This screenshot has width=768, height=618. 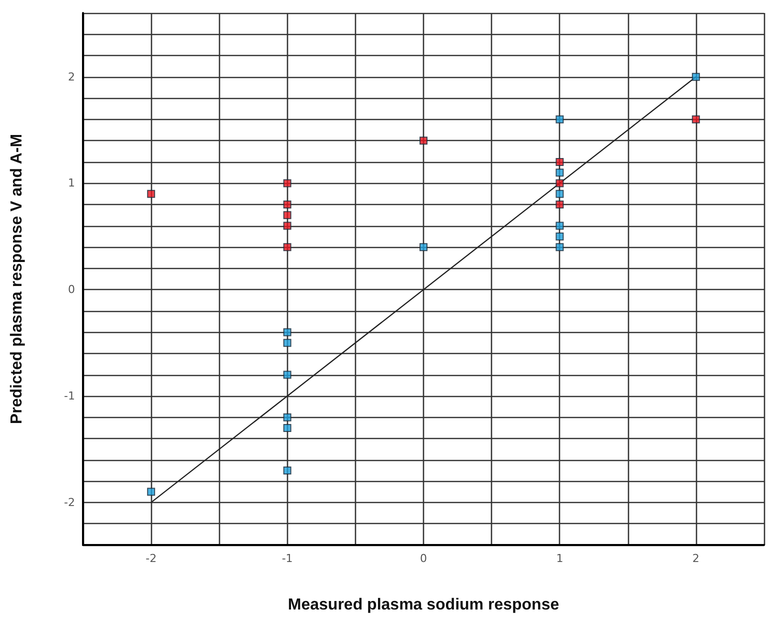 What do you see at coordinates (71, 289) in the screenshot?
I see `y-tick-label: 0` at bounding box center [71, 289].